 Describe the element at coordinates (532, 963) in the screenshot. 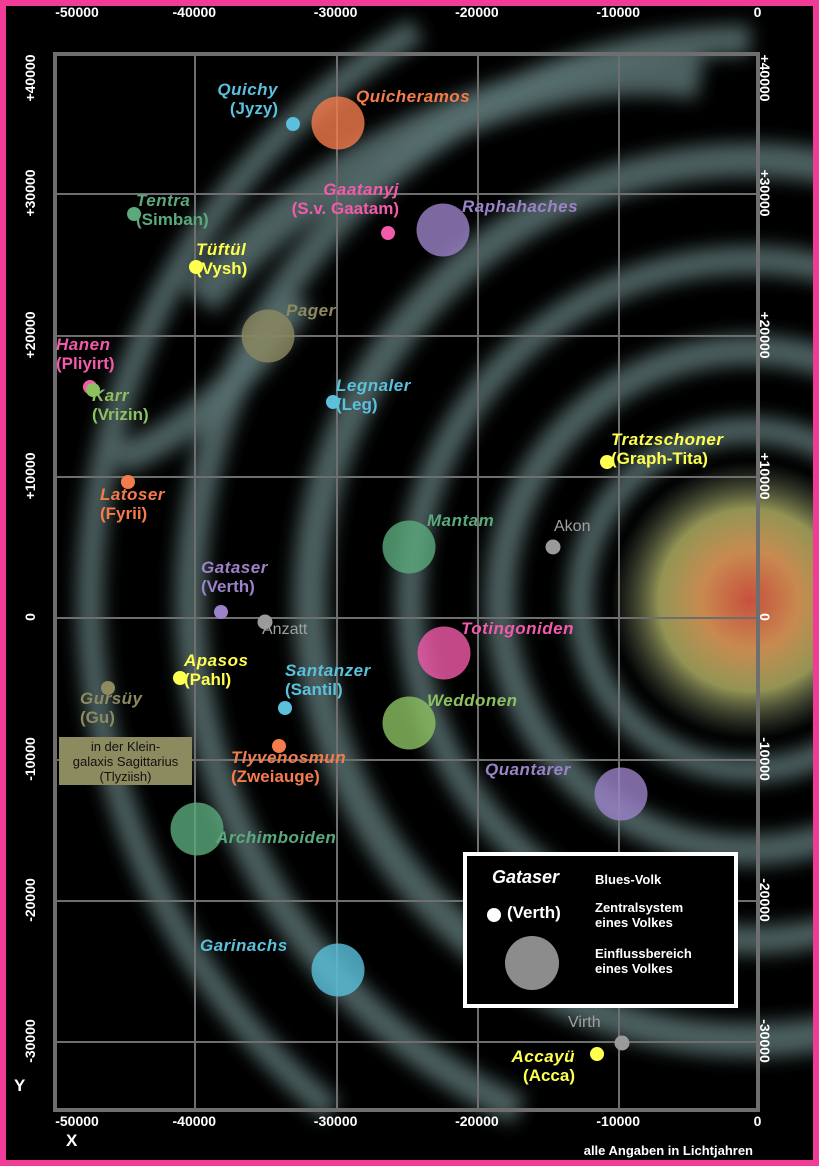

I see `legend-influence-circle` at that location.